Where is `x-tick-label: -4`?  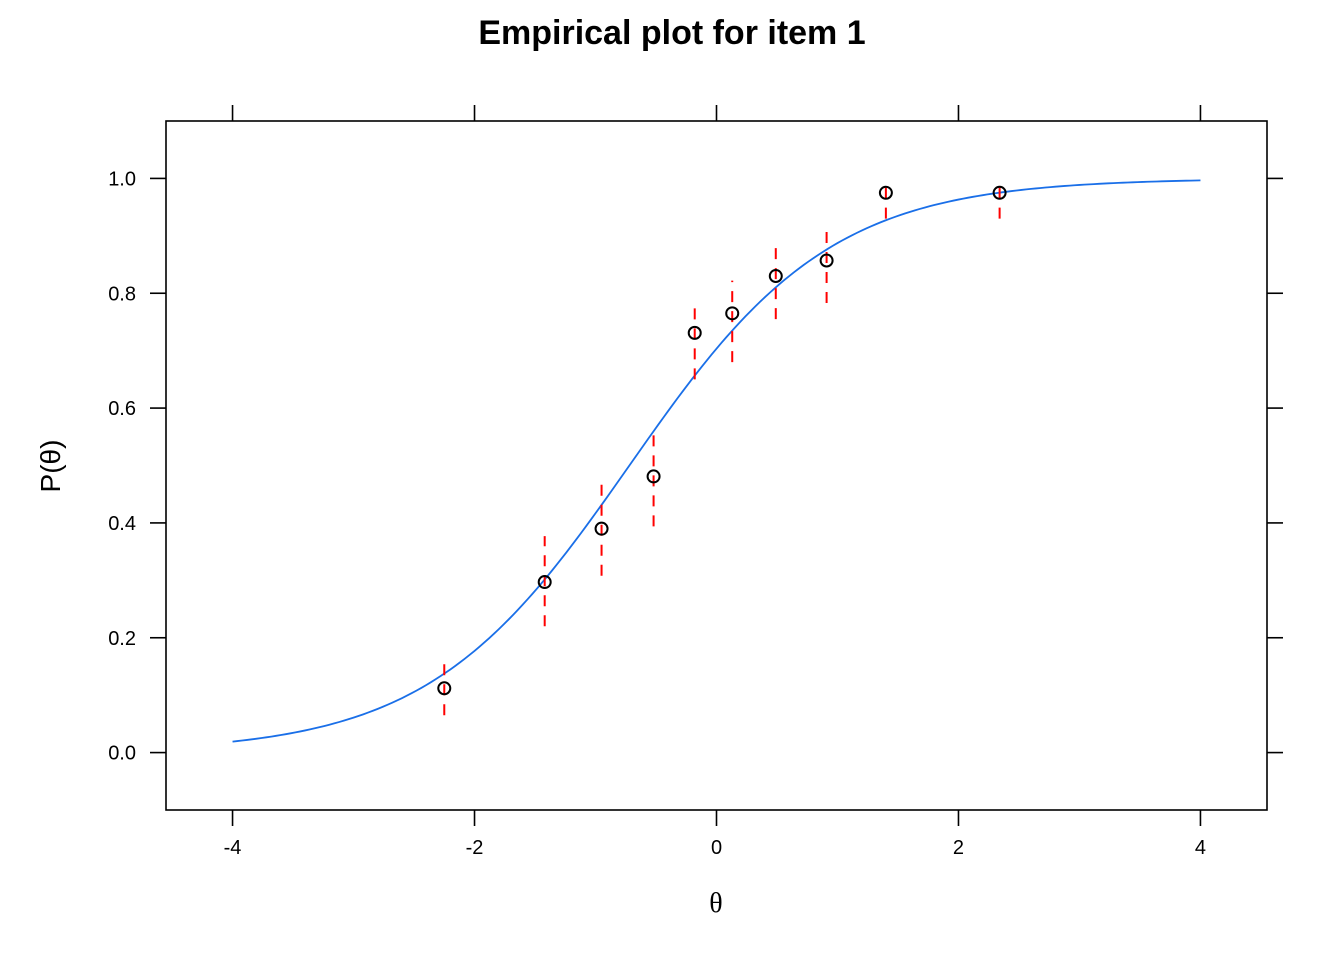
x-tick-label: -4 is located at coordinates (233, 848).